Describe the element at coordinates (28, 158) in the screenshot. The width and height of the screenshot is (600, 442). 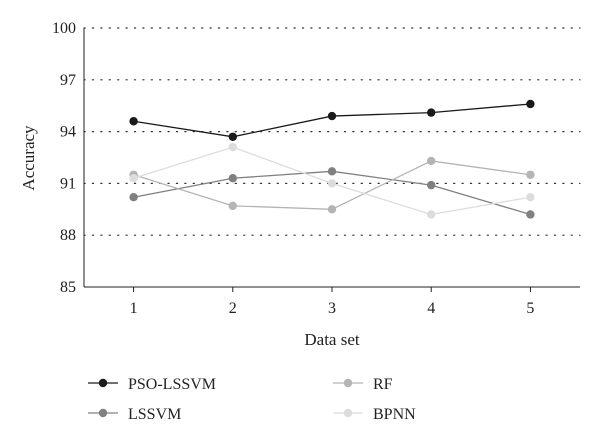
I see `y-axis-label: Accuracy` at that location.